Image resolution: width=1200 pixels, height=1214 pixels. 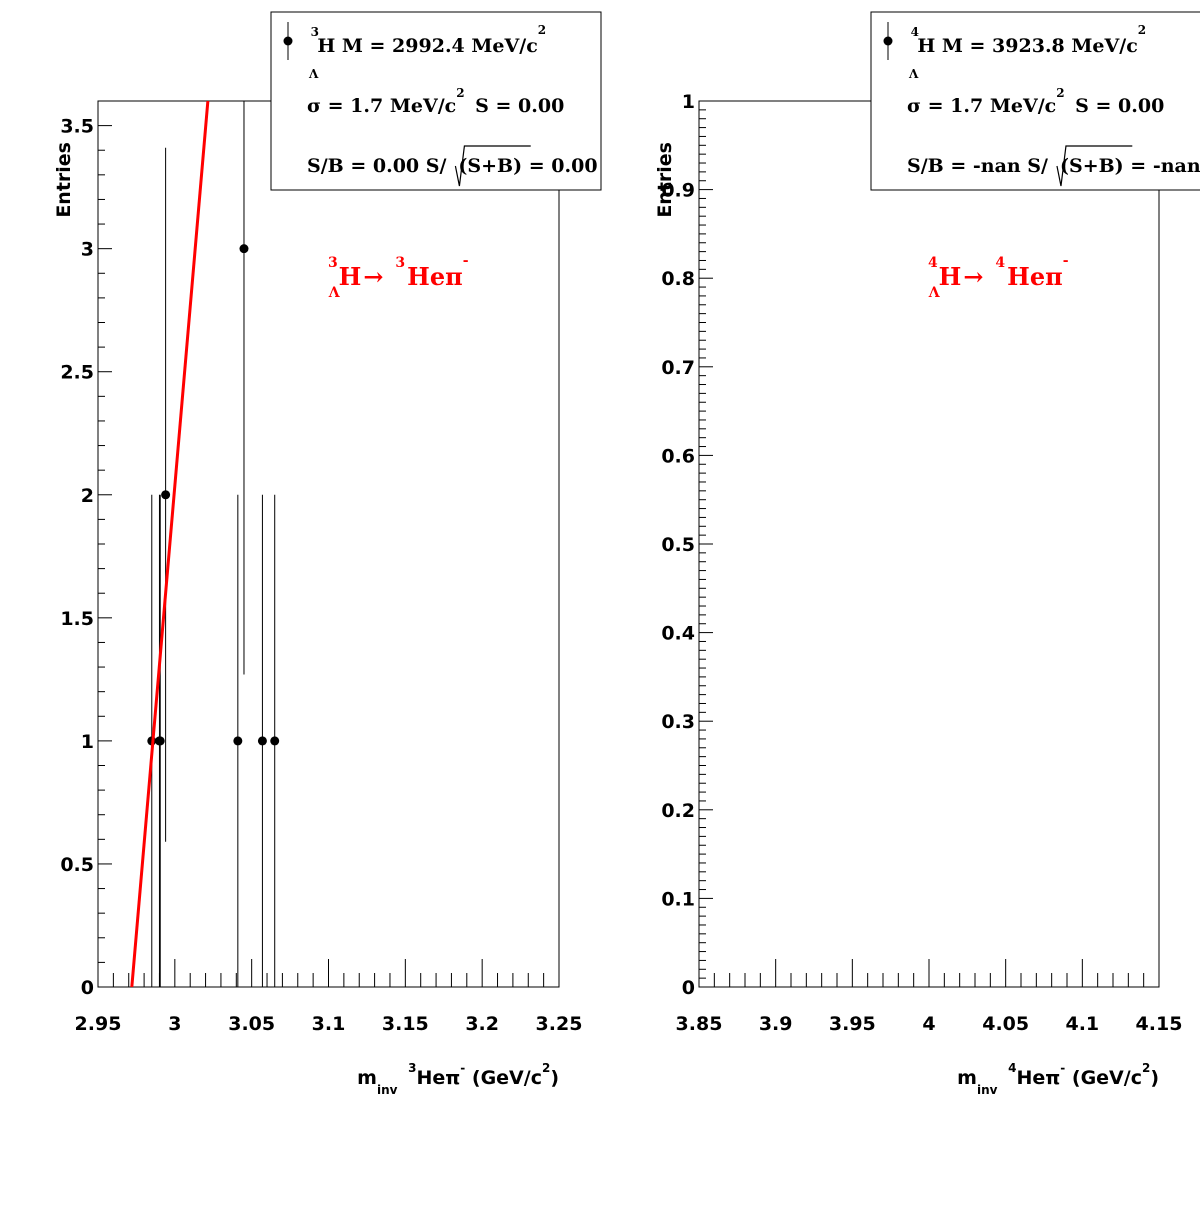 What do you see at coordinates (559, 1024) in the screenshot?
I see `x-tick-label: 3.25` at bounding box center [559, 1024].